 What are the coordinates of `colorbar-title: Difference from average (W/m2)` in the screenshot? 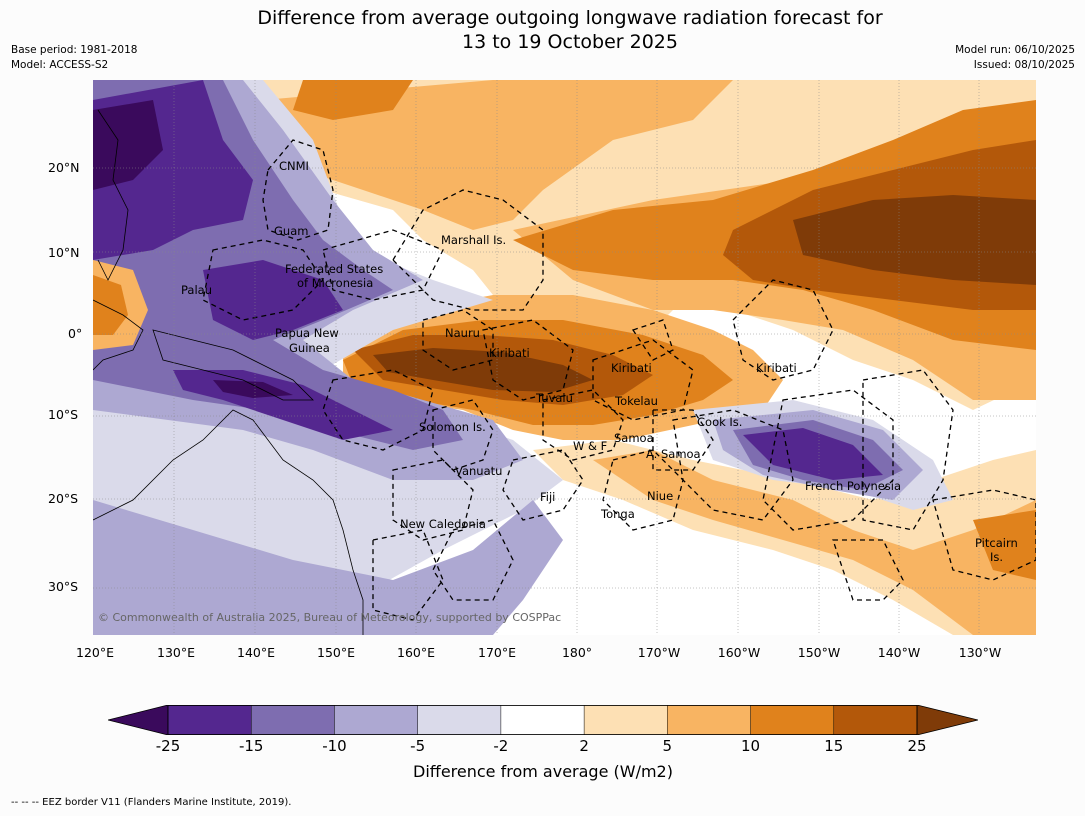 It's located at (543, 771).